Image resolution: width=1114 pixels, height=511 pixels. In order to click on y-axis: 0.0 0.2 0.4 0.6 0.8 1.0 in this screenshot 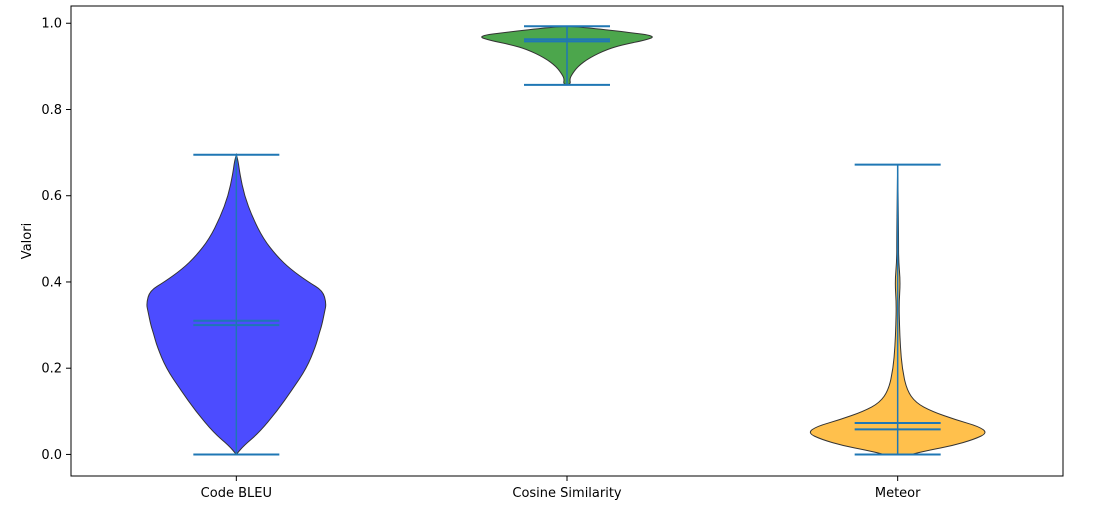, I will do `click(56, 240)`.